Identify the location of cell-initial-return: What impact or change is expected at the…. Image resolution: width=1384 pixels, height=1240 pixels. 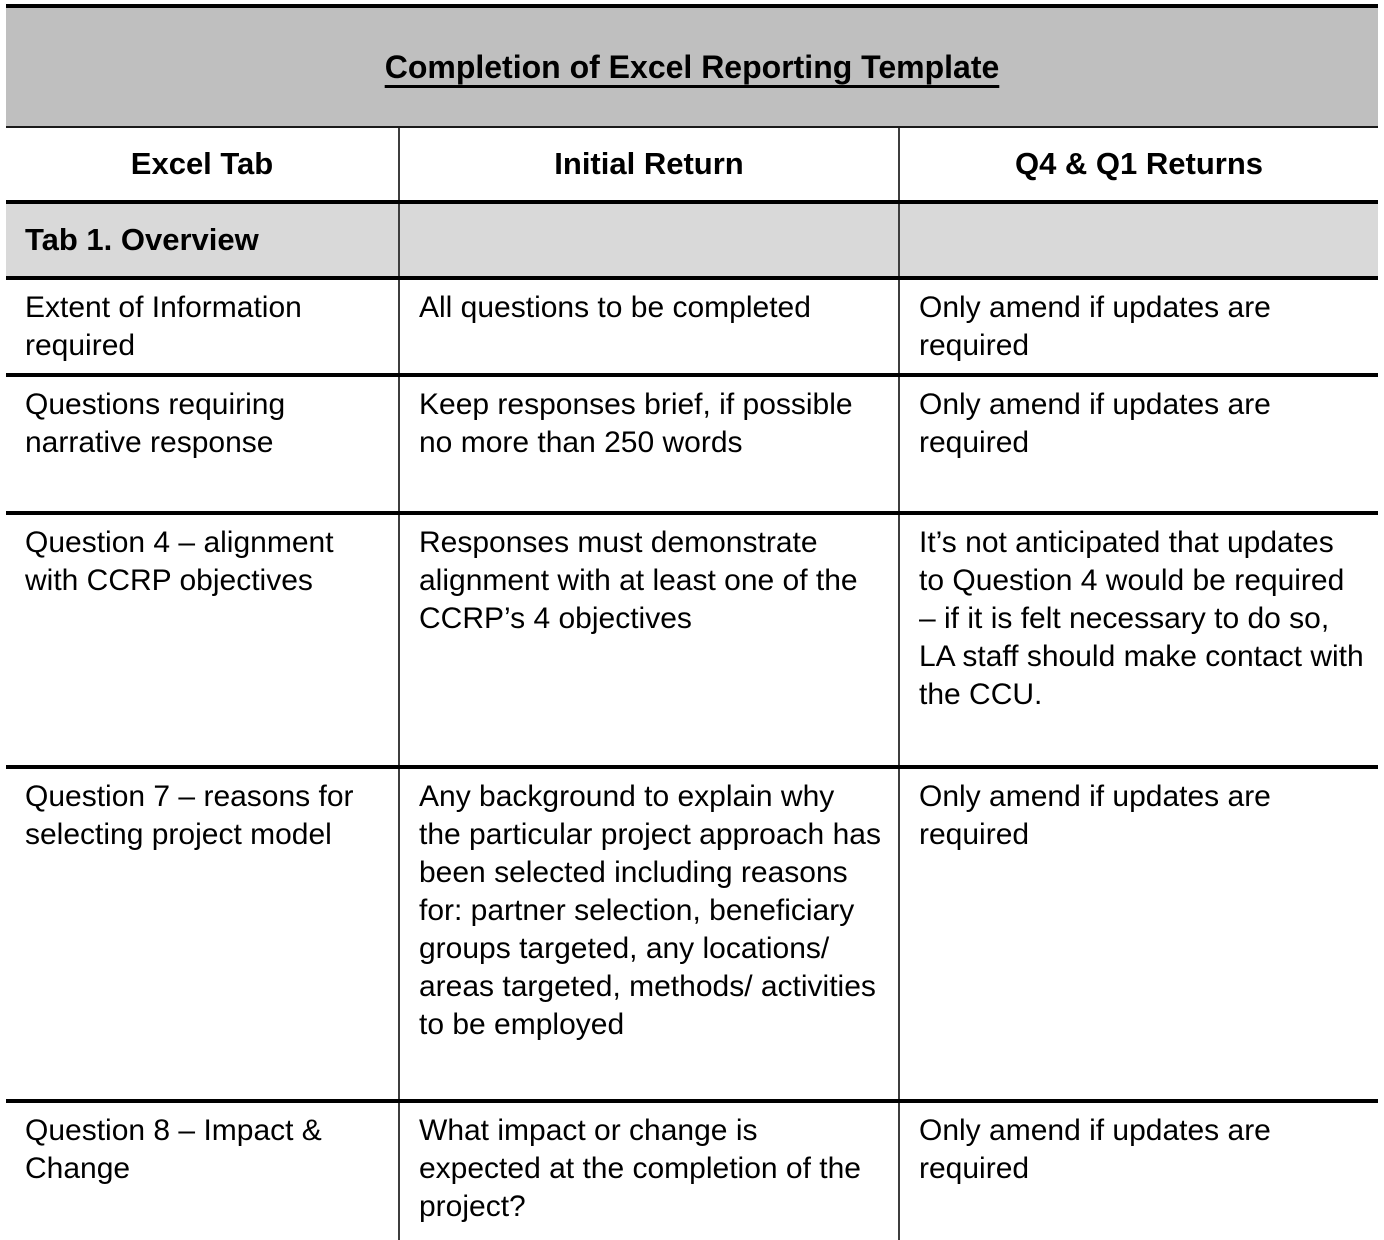
(648, 1171).